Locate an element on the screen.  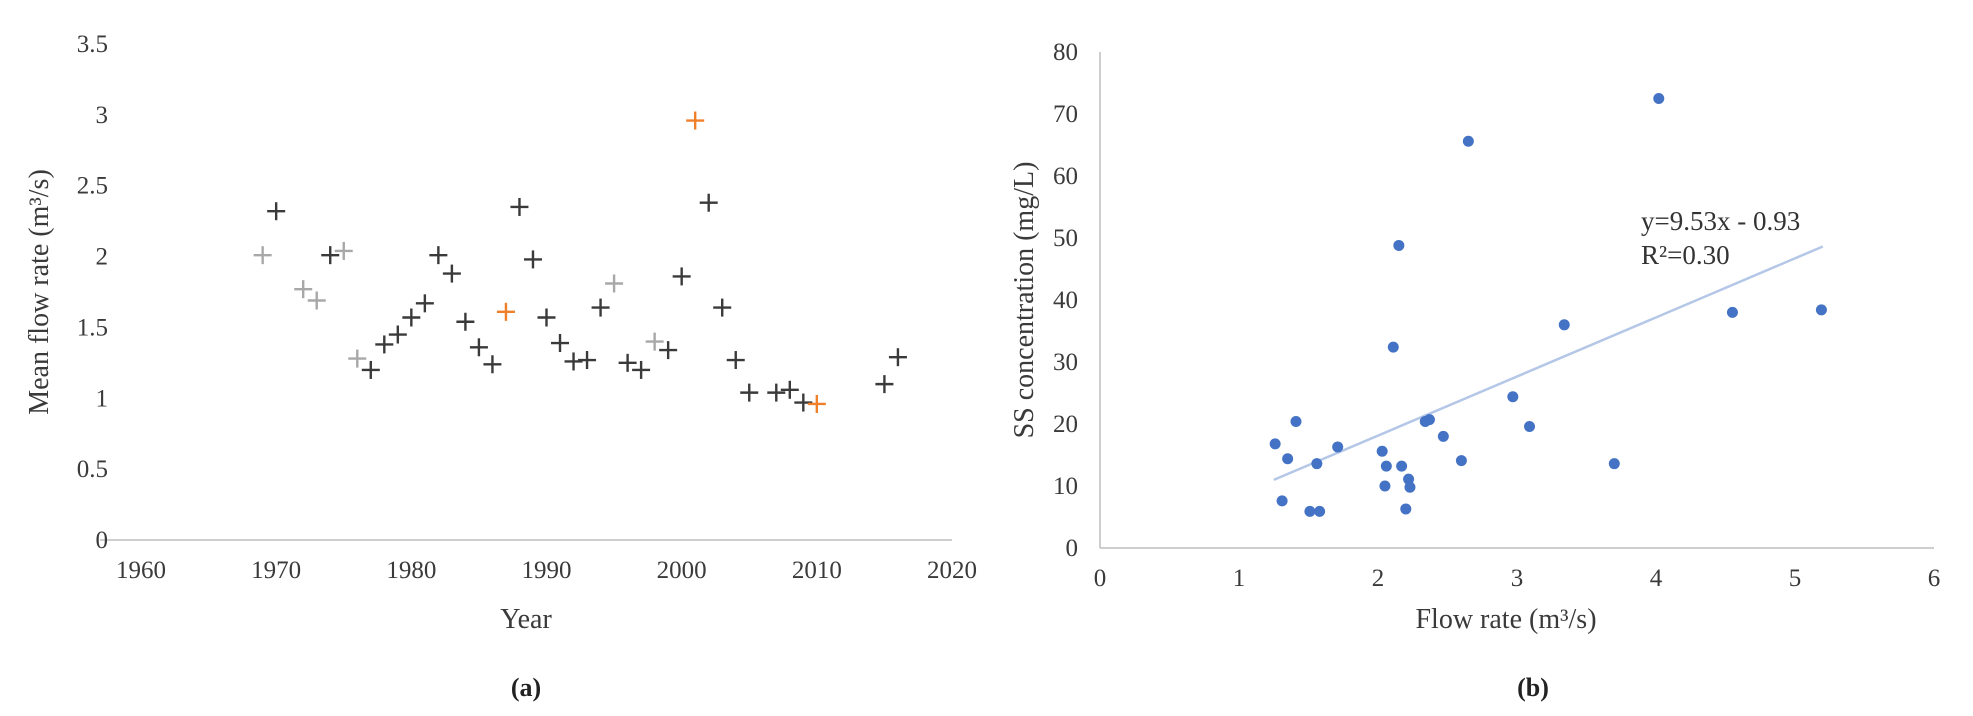
chart-b-y-tick-label: 80 is located at coordinates (1065, 52).